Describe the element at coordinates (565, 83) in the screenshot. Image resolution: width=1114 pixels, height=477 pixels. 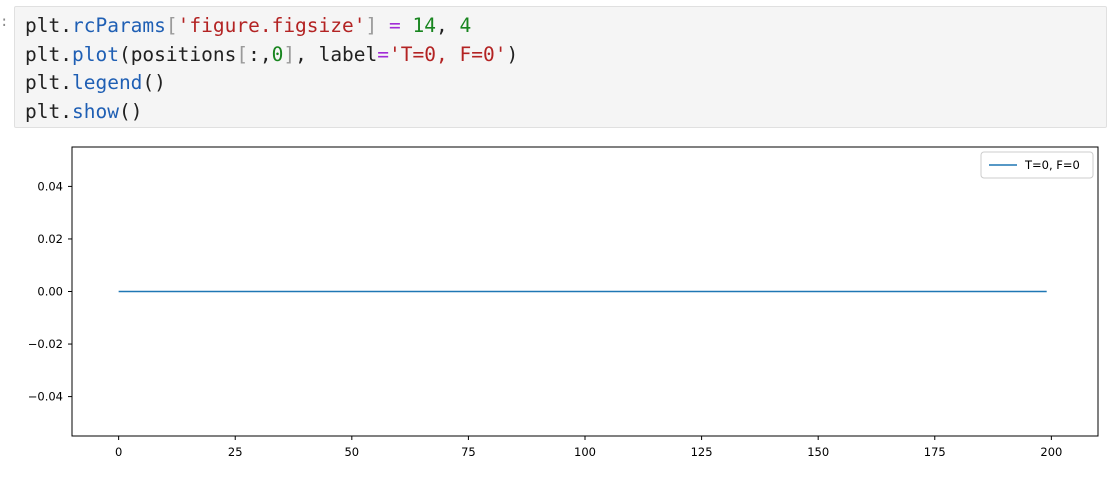
I see `code-line: plt.legend()` at that location.